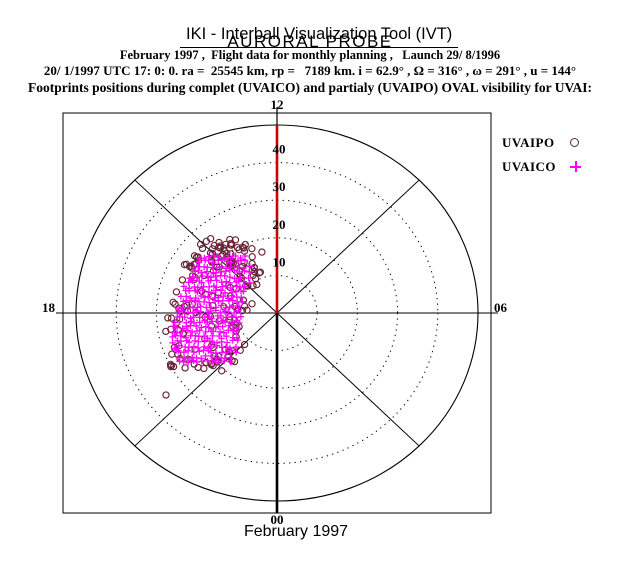 Image resolution: width=620 pixels, height=570 pixels. I want to click on app-title-row: IKI - Interball Visualization Tool (IVT), so click(310, 36).